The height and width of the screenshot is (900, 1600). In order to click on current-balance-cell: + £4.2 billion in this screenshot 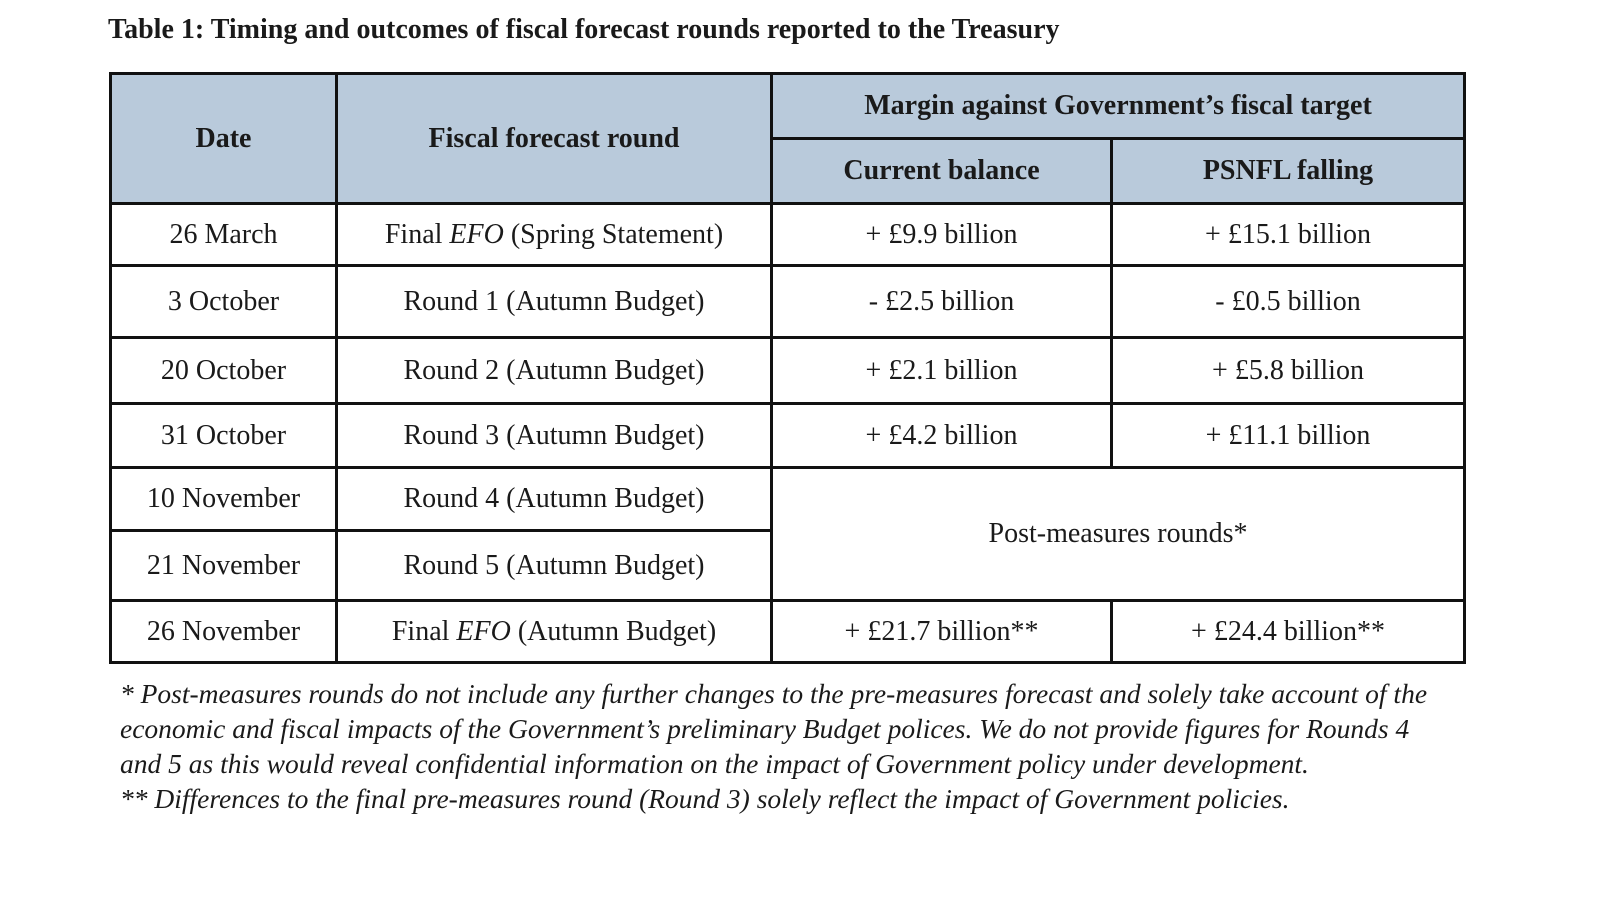, I will do `click(941, 435)`.